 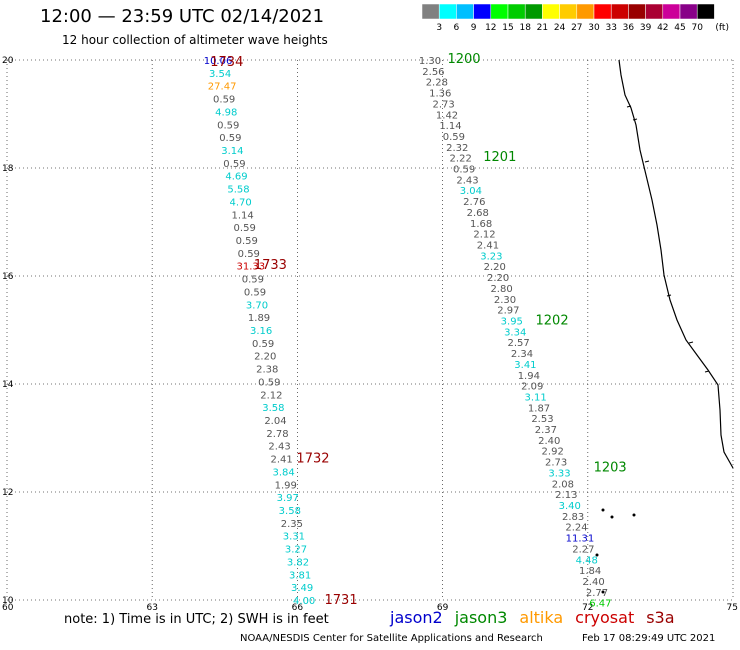 I want to click on legend-entry-altika: altika, so click(x=541, y=617).